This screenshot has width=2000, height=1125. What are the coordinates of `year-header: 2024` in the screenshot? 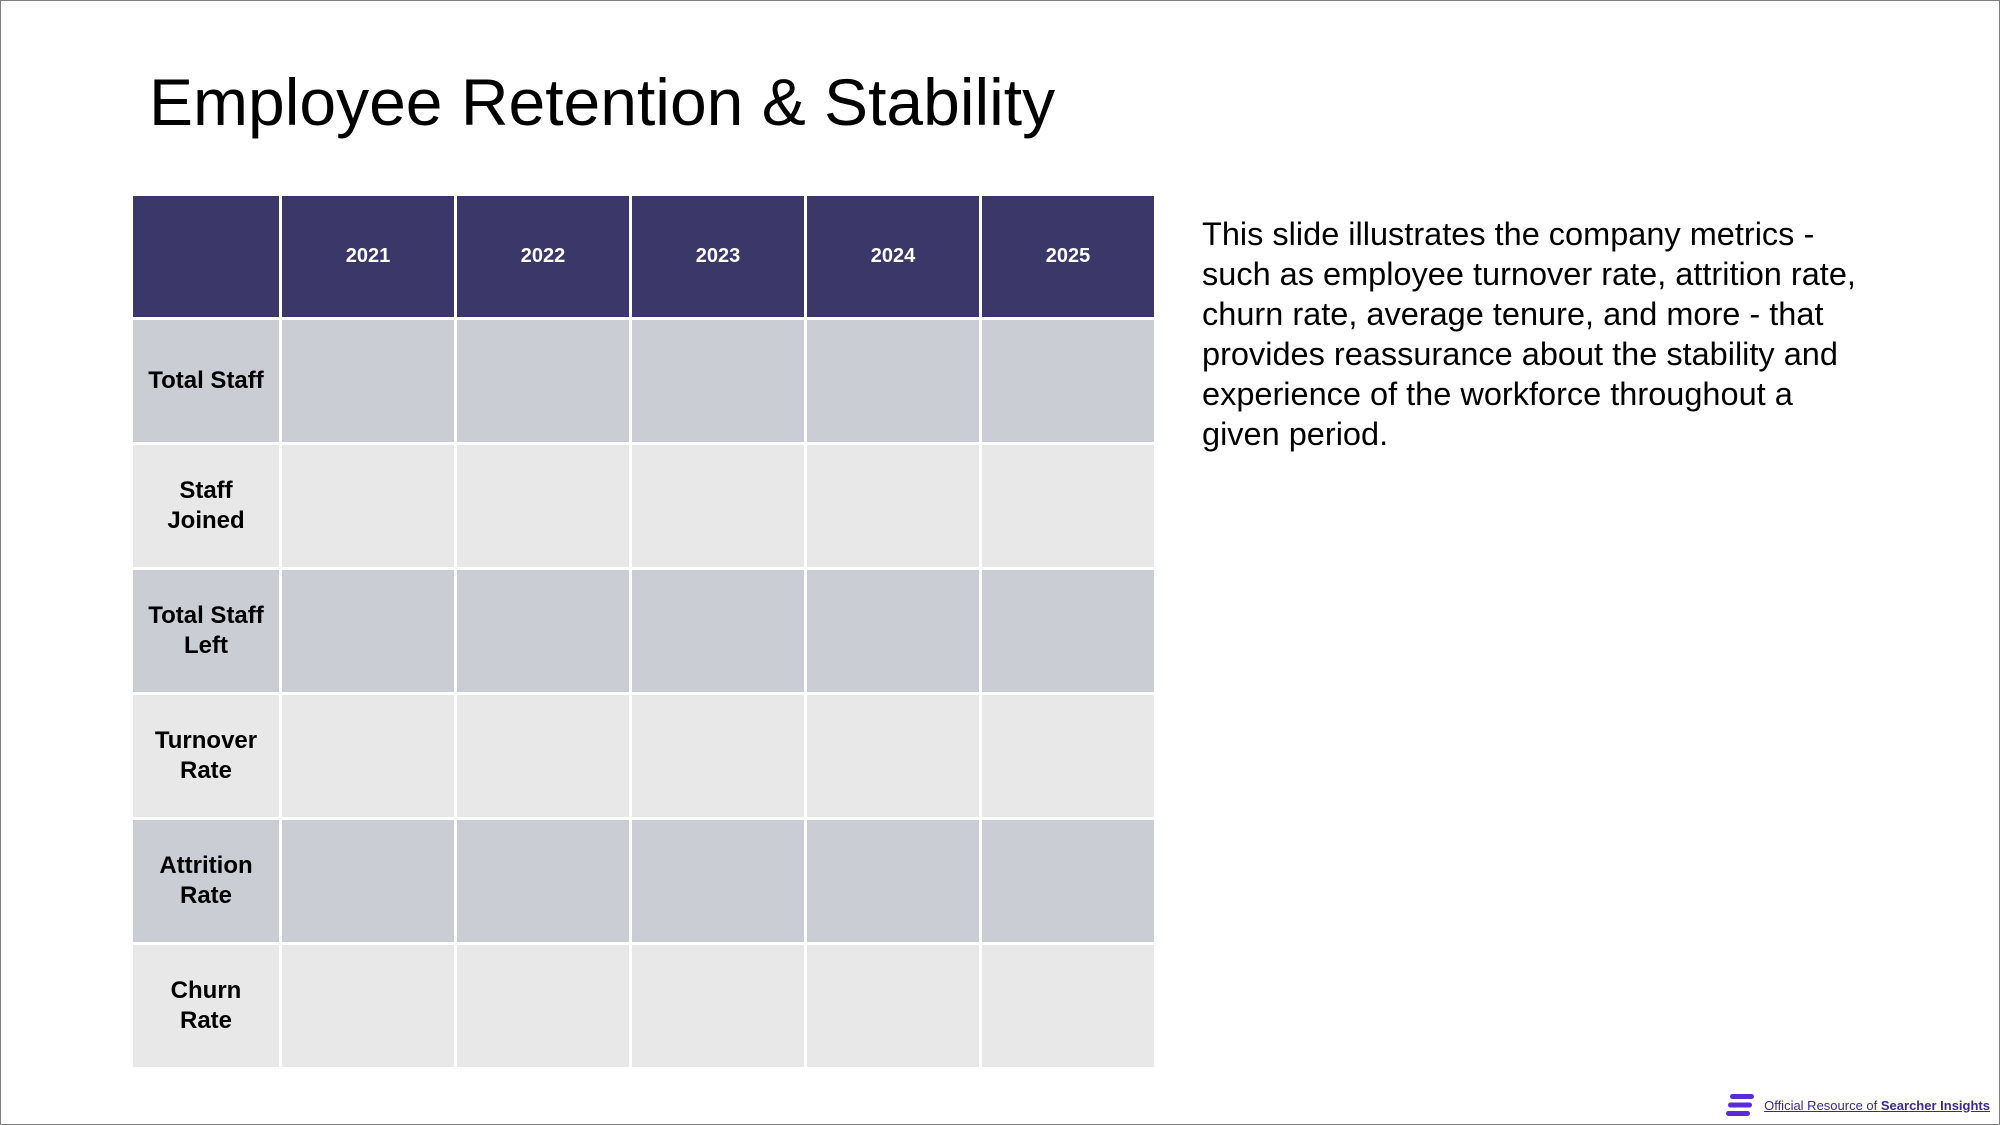 It's located at (893, 256).